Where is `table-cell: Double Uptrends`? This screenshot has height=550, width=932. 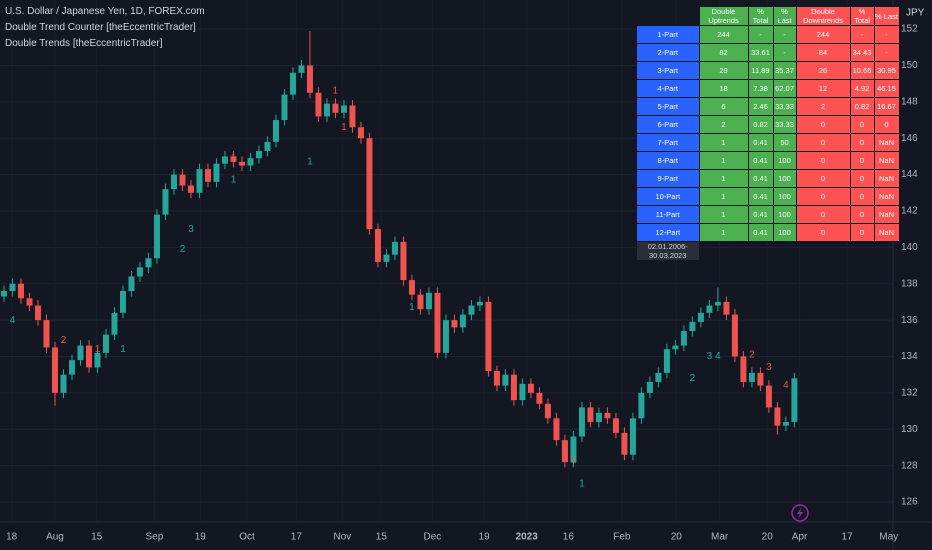 table-cell: Double Uptrends is located at coordinates (723, 16).